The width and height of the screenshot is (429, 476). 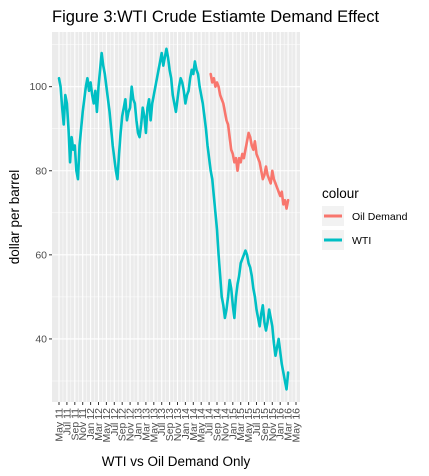 What do you see at coordinates (131, 424) in the screenshot?
I see `x-tick-label: Nov 12` at bounding box center [131, 424].